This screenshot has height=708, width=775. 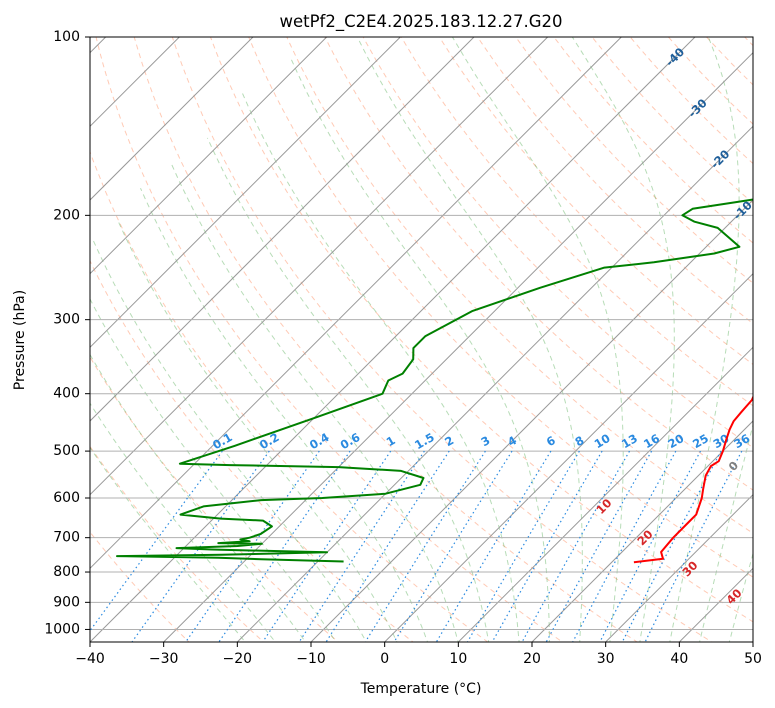 I want to click on x-tick-label: 30, so click(x=606, y=659).